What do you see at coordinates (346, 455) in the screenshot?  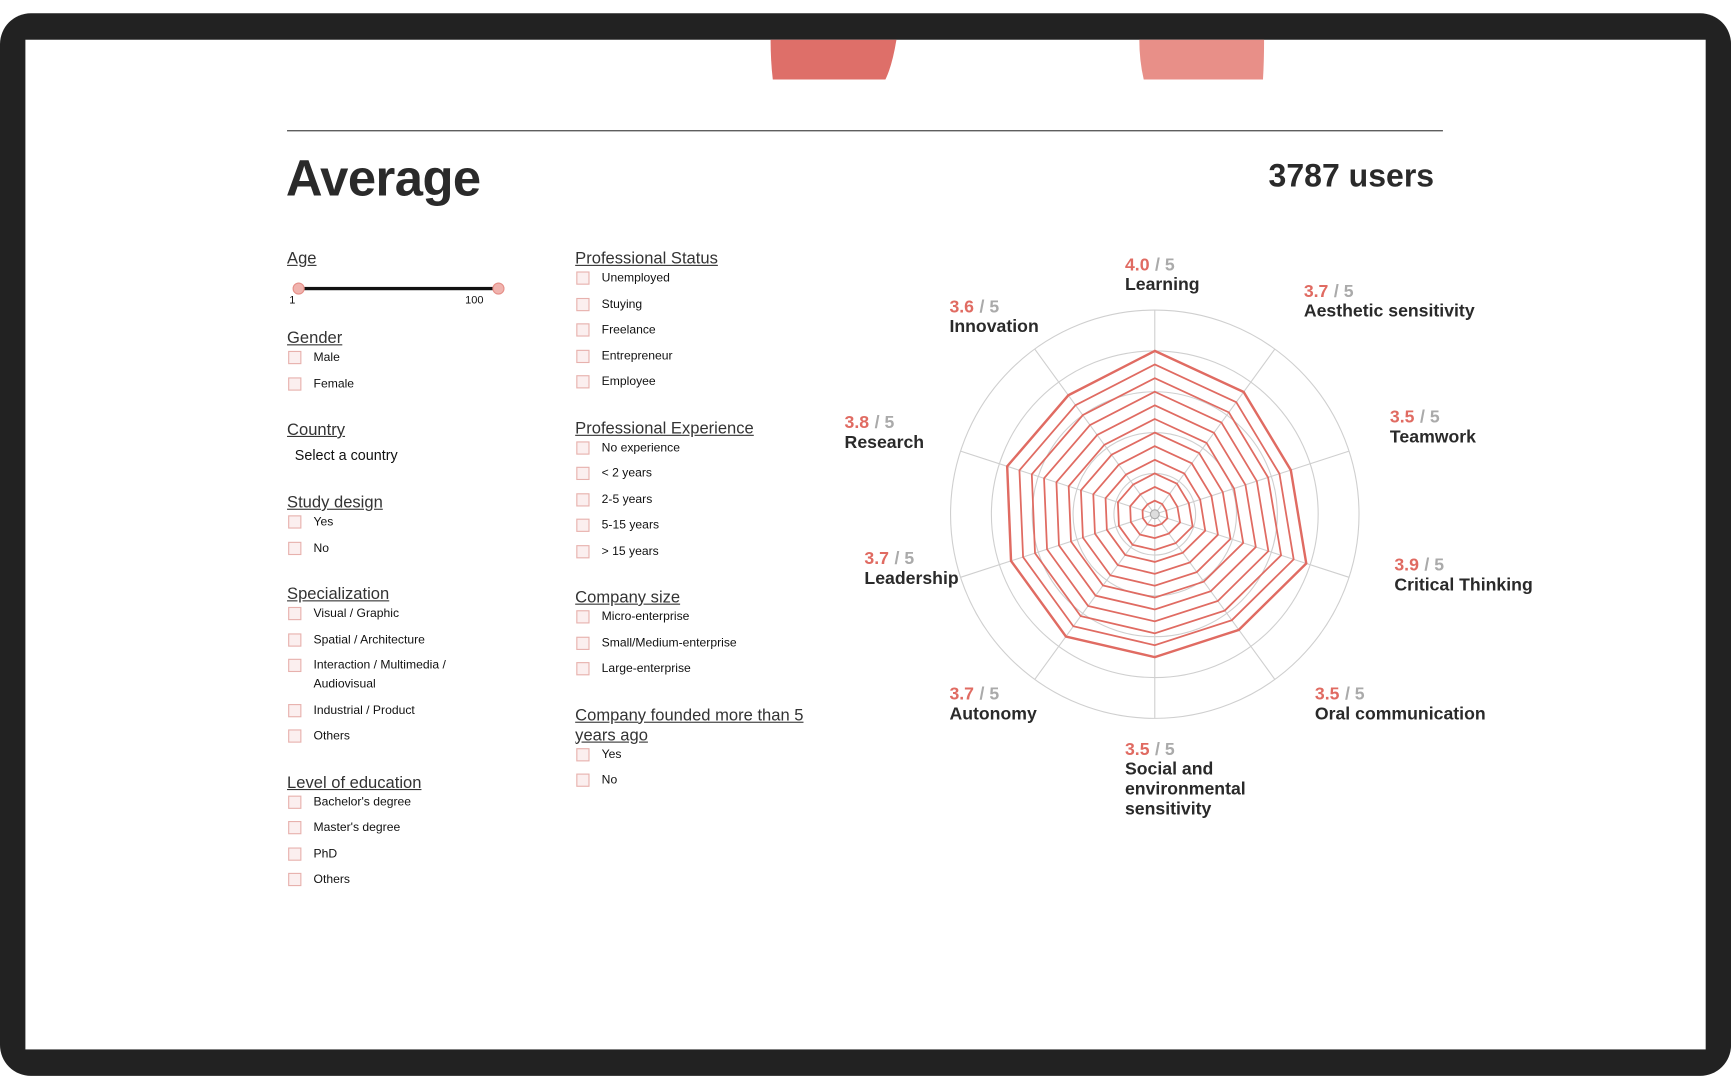 I see `country-select: Select a country` at bounding box center [346, 455].